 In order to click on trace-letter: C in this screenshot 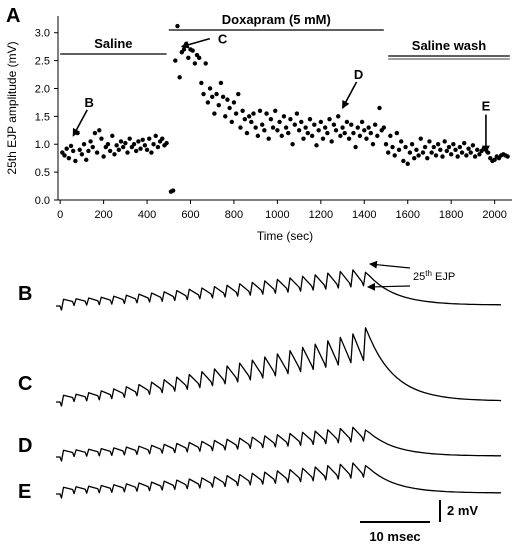, I will do `click(25, 384)`.